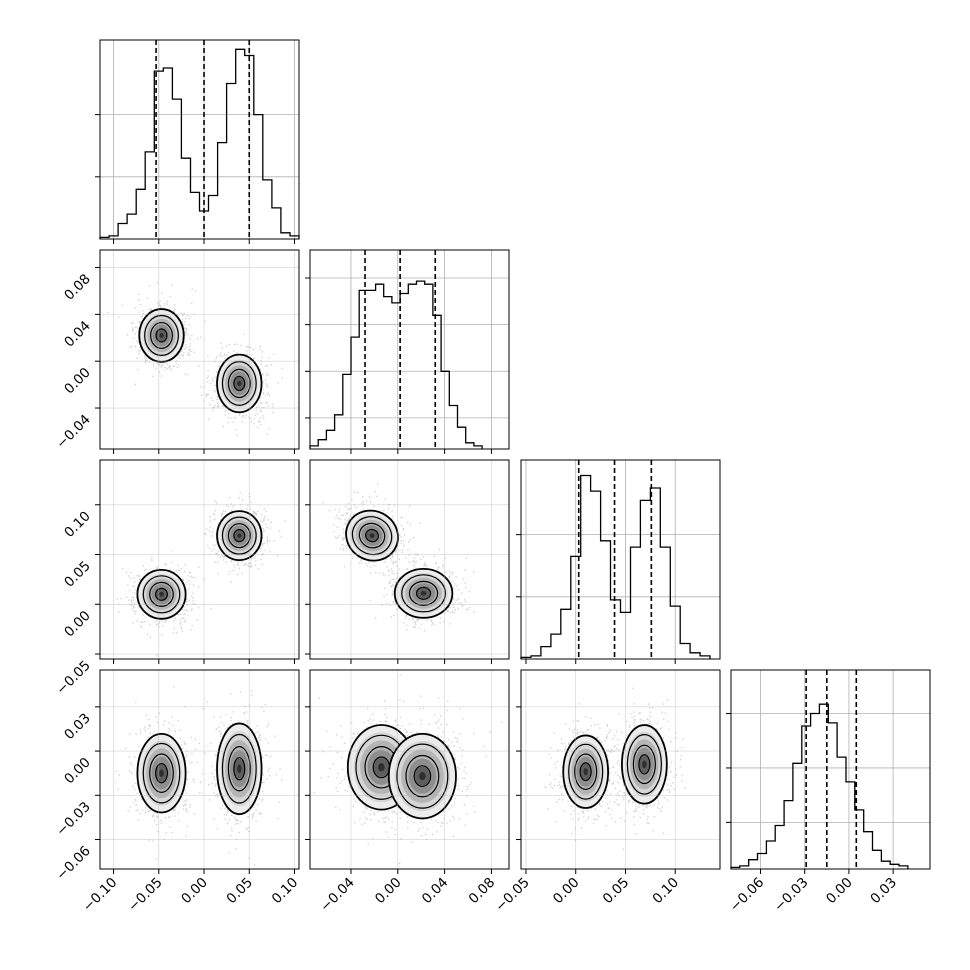 This screenshot has width=970, height=970. Describe the element at coordinates (77, 334) in the screenshot. I see `y-tick-label: 0.04` at that location.